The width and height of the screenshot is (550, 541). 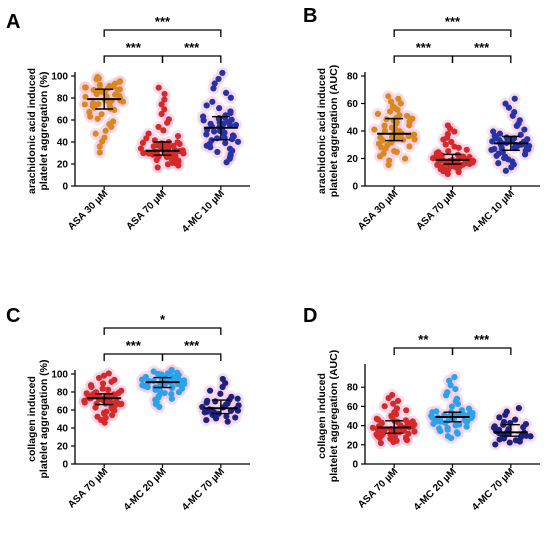 I want to click on y-axis-label: arachidonic acid induced, so click(x=32, y=131).